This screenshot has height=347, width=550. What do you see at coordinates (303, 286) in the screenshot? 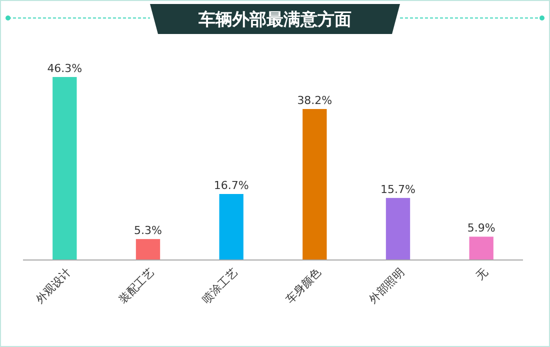
I see `x-tick-label: 车身颜色` at bounding box center [303, 286].